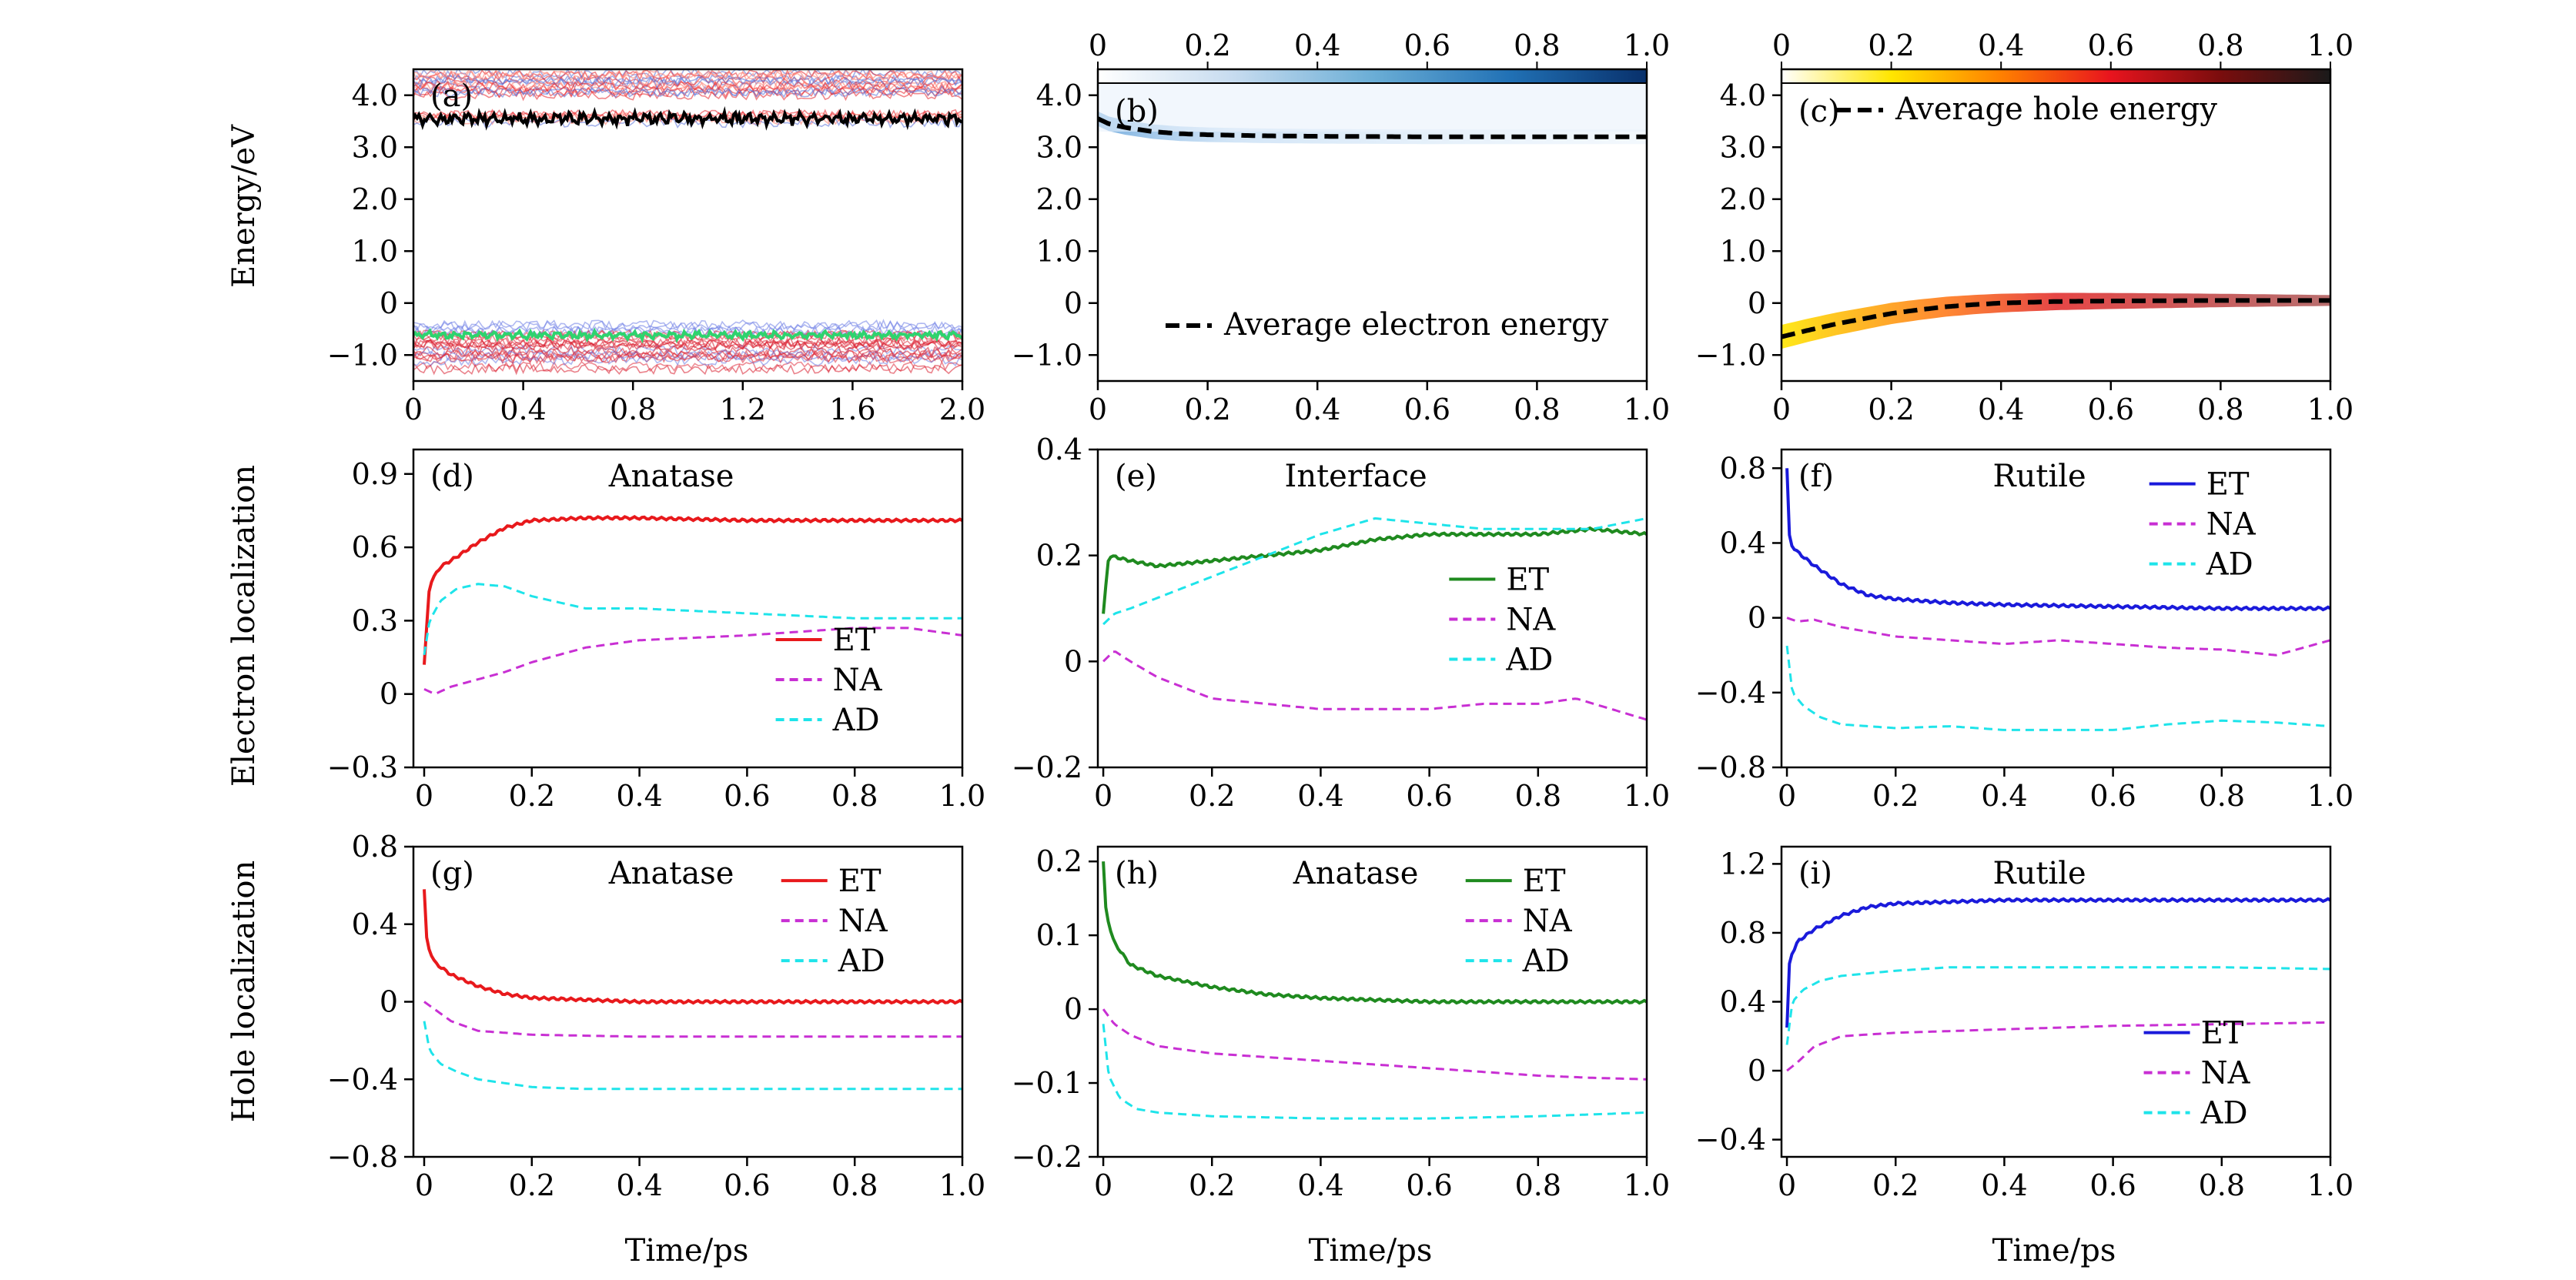  What do you see at coordinates (1371, 1251) in the screenshot?
I see `x-label-middle: Time/ps` at bounding box center [1371, 1251].